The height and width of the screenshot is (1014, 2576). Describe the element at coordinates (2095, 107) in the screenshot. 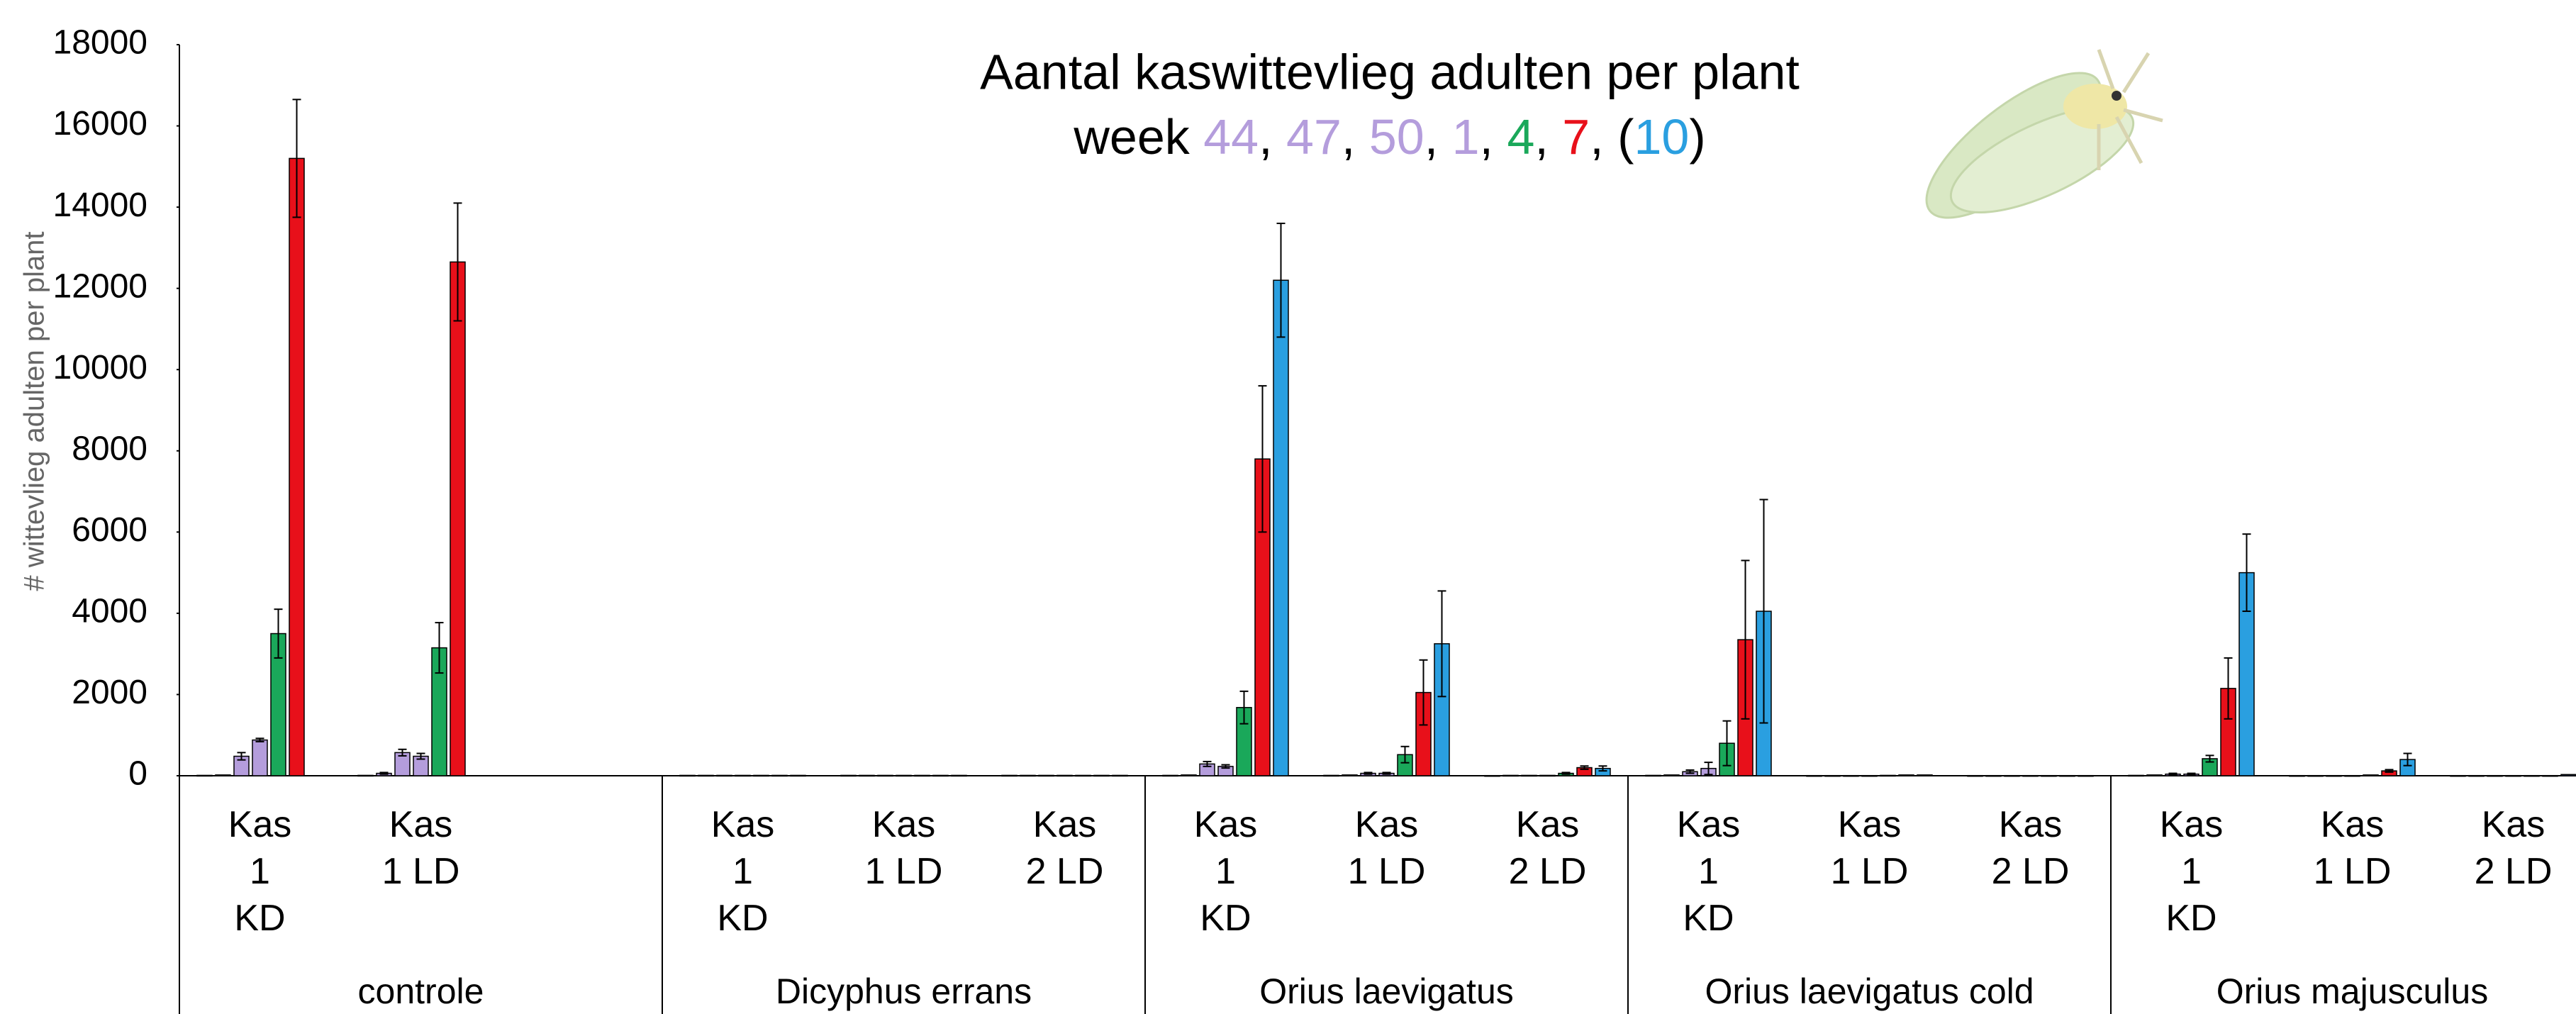

I see `body` at that location.